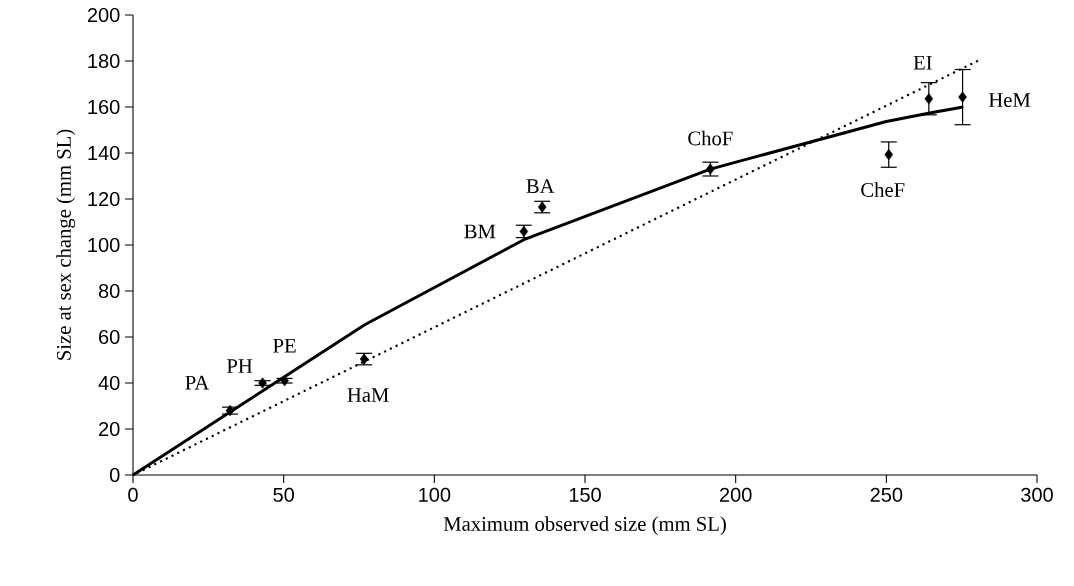  I want to click on x-tick-label: 250, so click(886, 494).